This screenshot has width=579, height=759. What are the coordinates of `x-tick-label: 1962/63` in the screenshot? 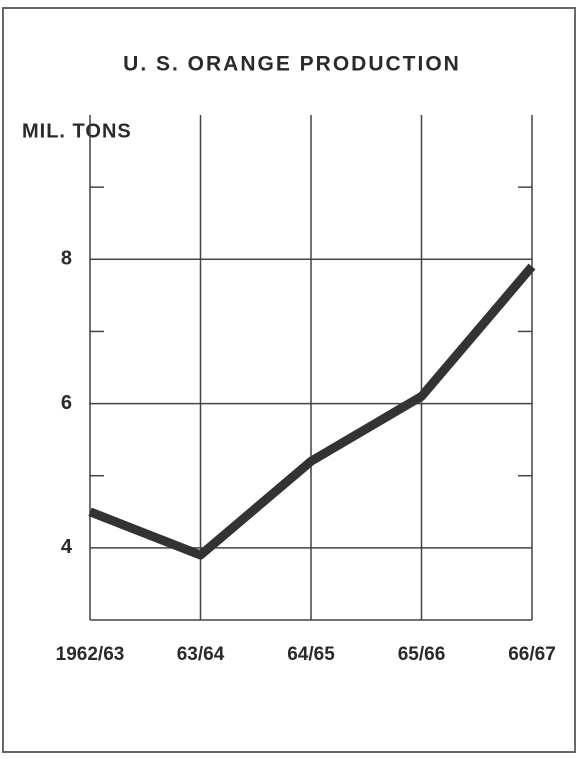 It's located at (90, 654).